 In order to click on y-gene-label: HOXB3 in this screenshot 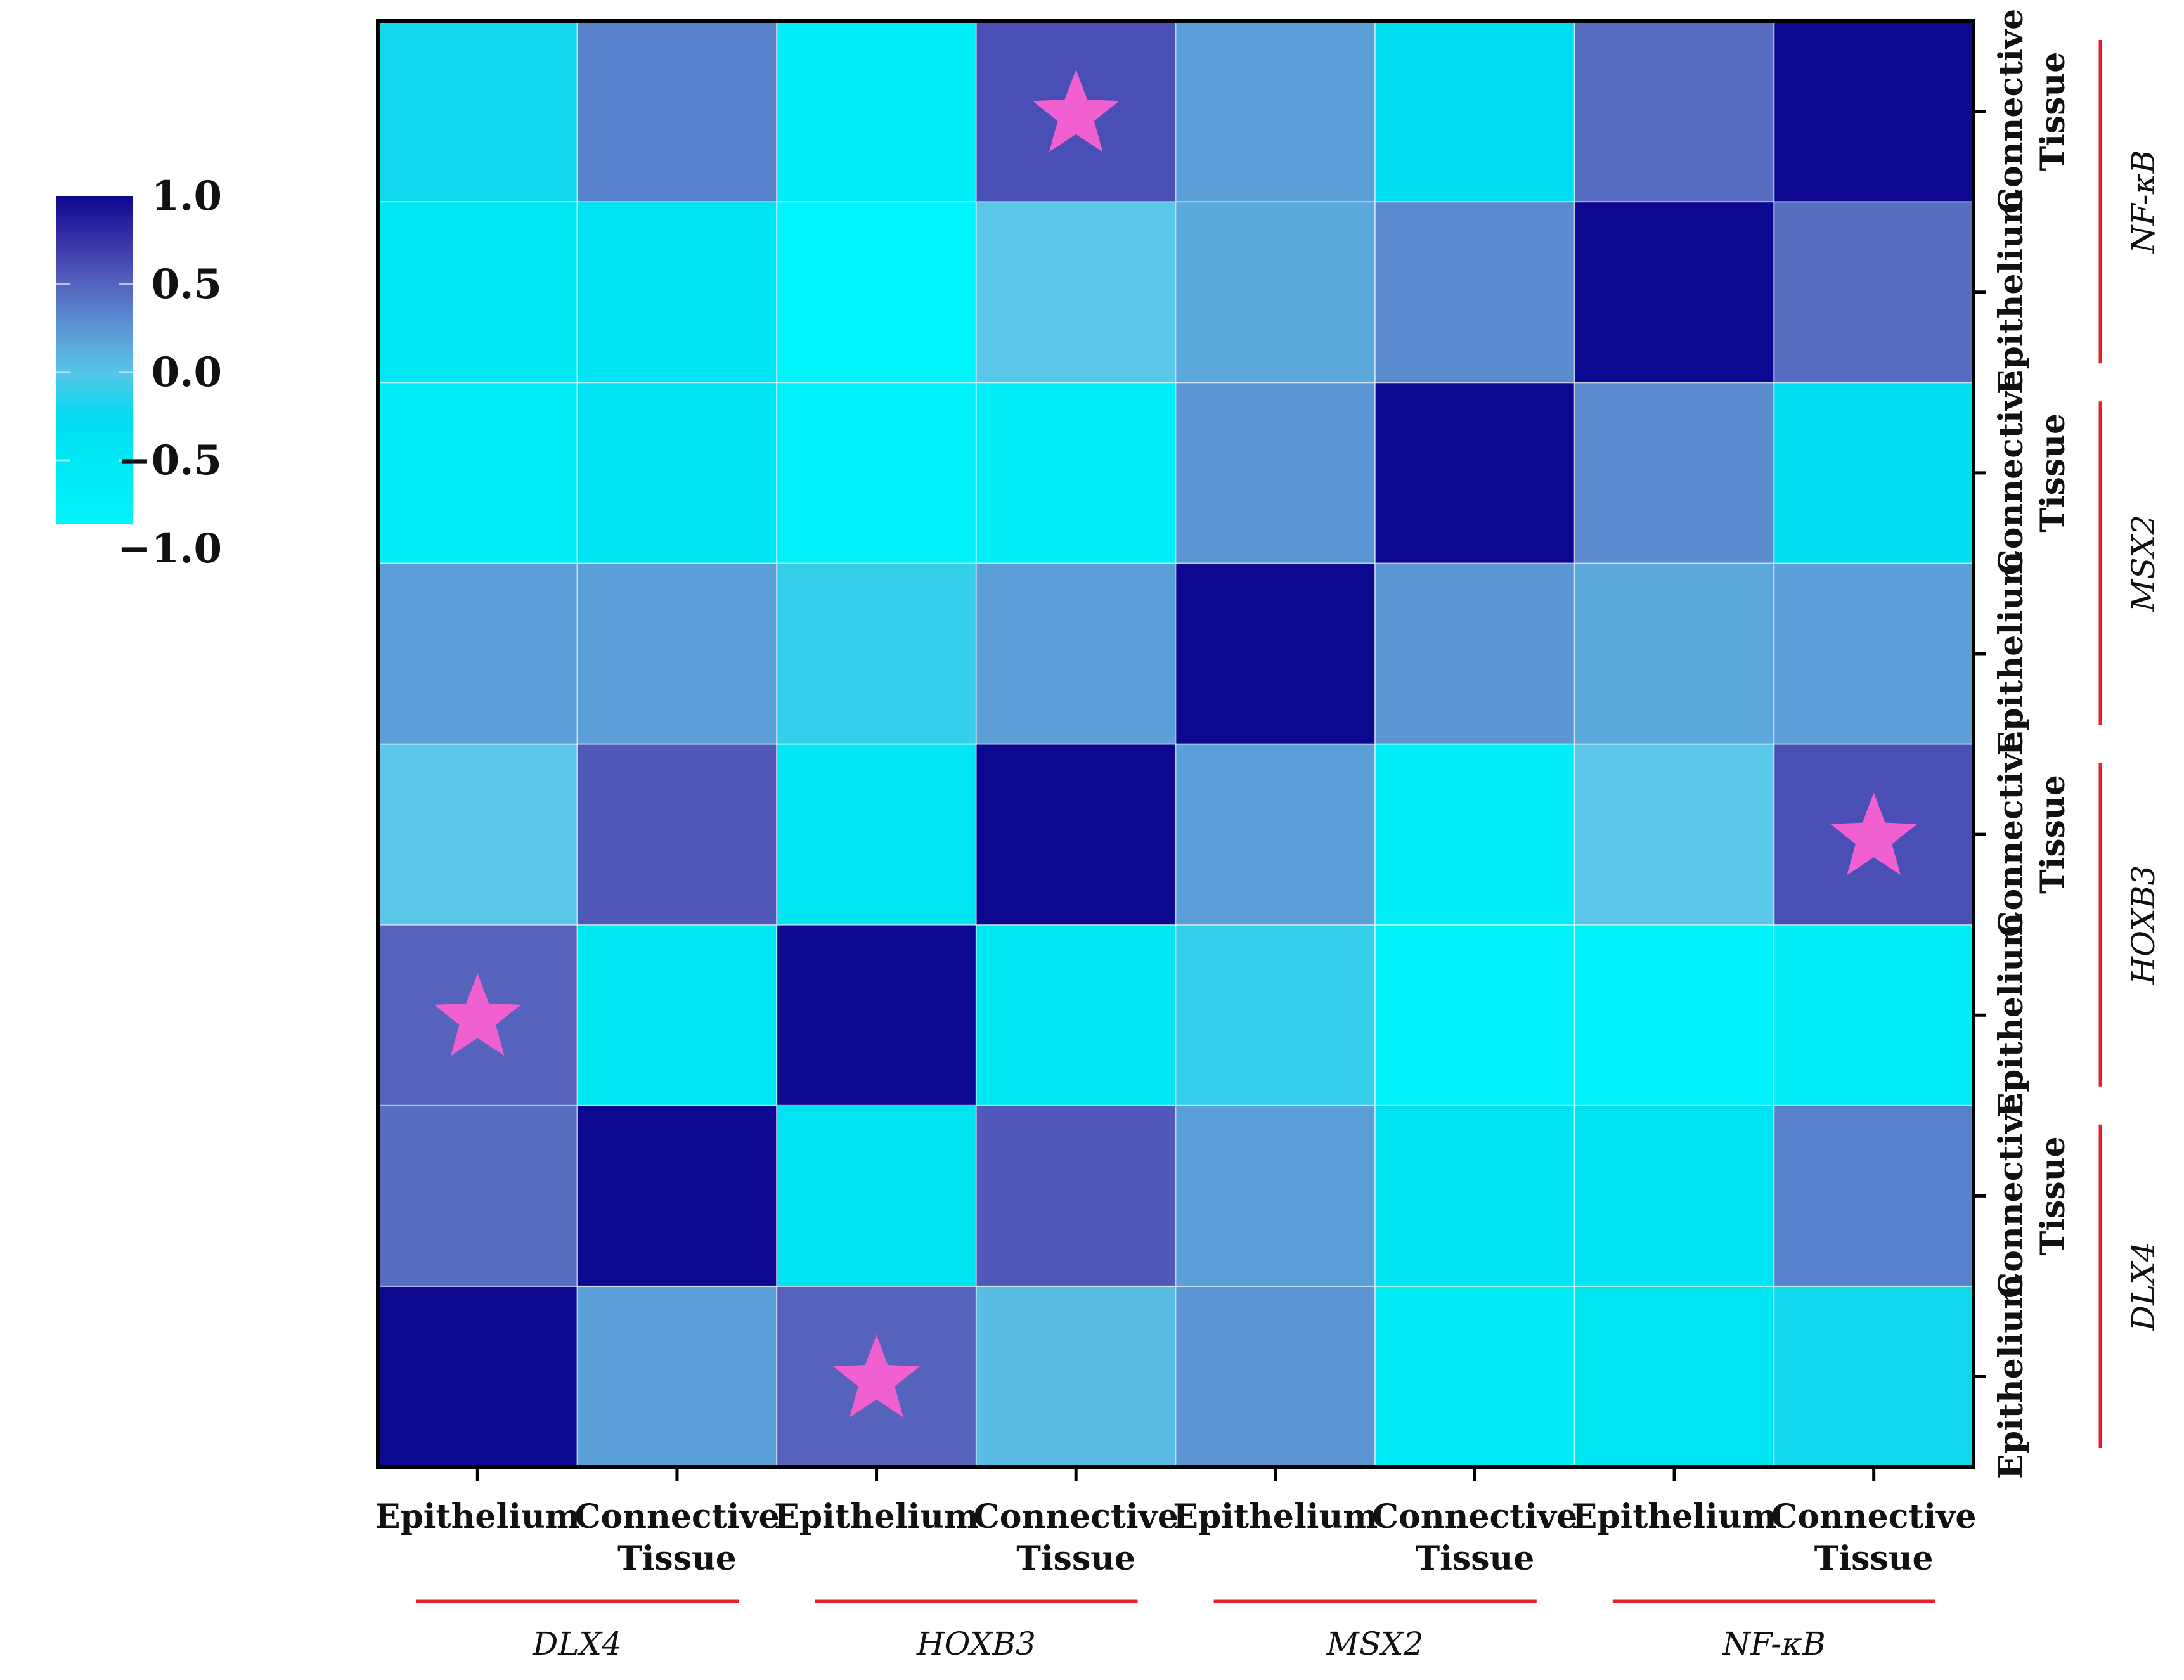, I will do `click(2143, 925)`.